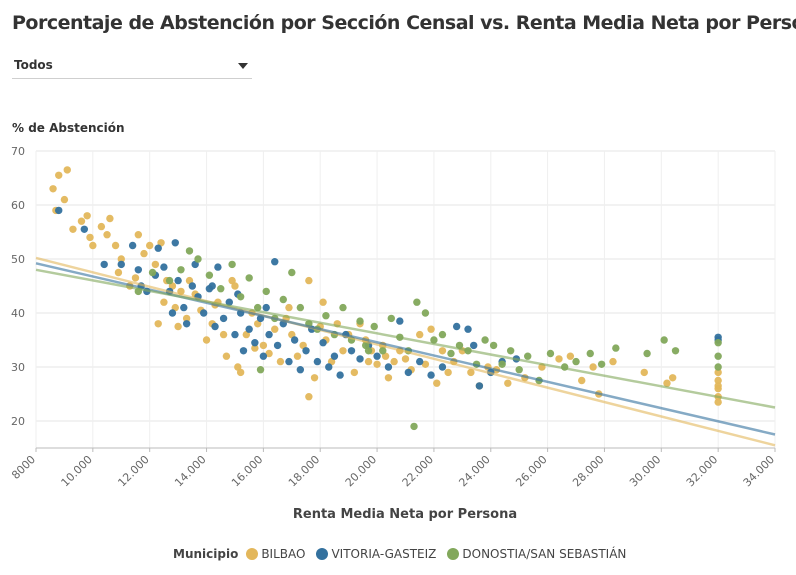 The height and width of the screenshot is (575, 796). Describe the element at coordinates (531, 471) in the screenshot. I see `x-tick-label: 26.000` at that location.